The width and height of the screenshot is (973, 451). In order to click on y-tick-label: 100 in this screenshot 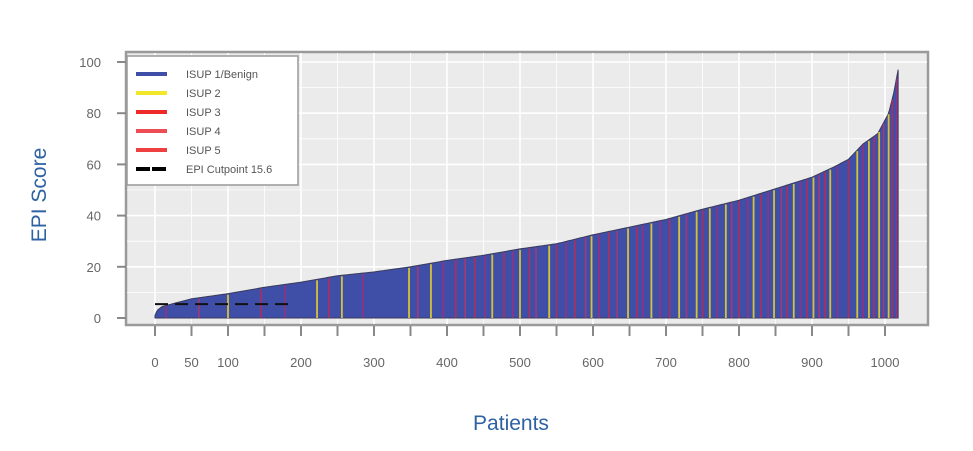, I will do `click(90, 62)`.